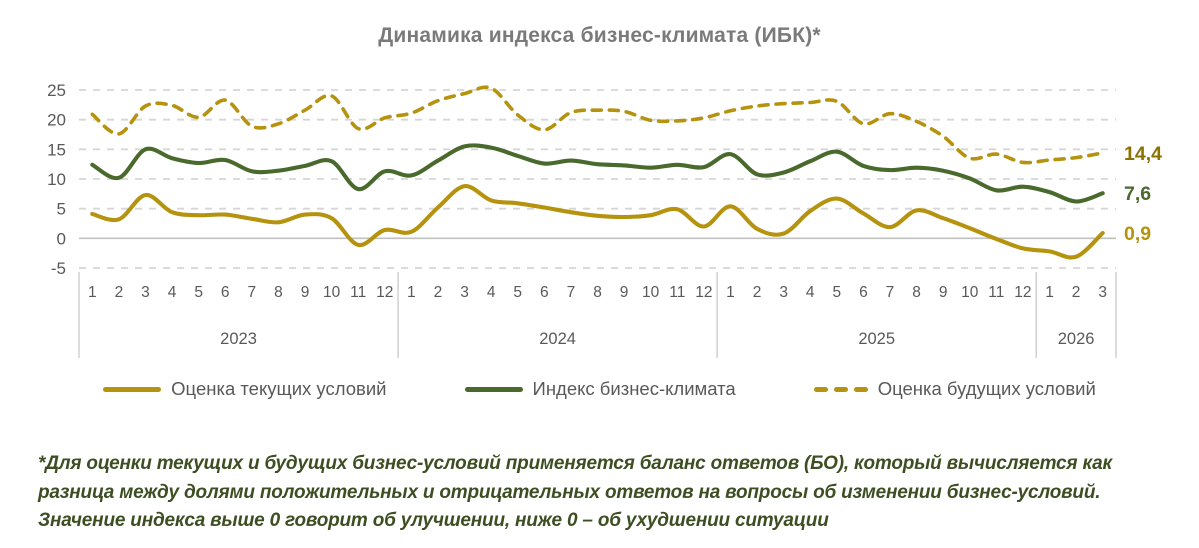  What do you see at coordinates (56, 90) in the screenshot?
I see `y-axis-tick-label: 25` at bounding box center [56, 90].